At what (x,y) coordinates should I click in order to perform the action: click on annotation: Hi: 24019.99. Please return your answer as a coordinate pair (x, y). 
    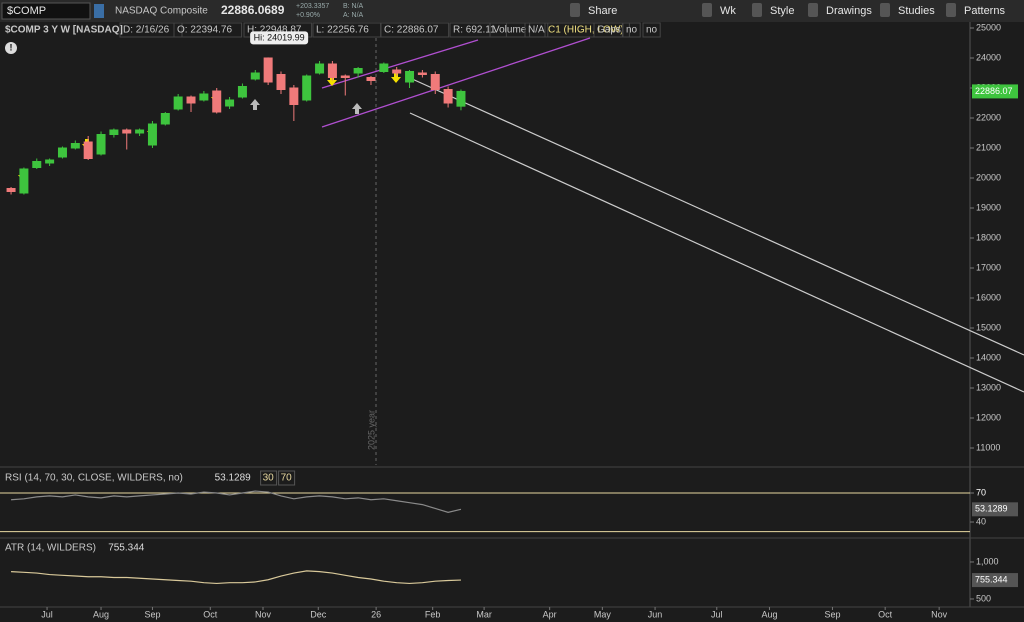
    Looking at the image, I should click on (279, 37).